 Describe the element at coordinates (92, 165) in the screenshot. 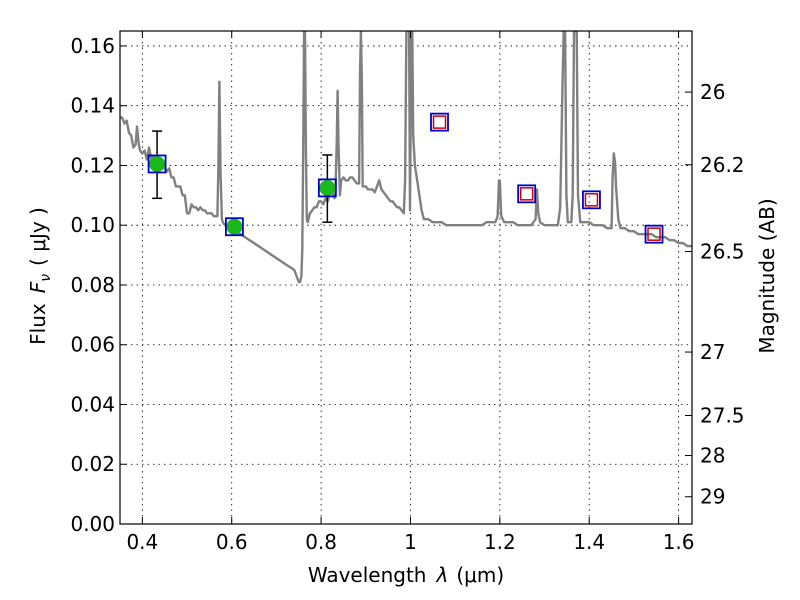

I see `y-tick-label: 0.12` at that location.